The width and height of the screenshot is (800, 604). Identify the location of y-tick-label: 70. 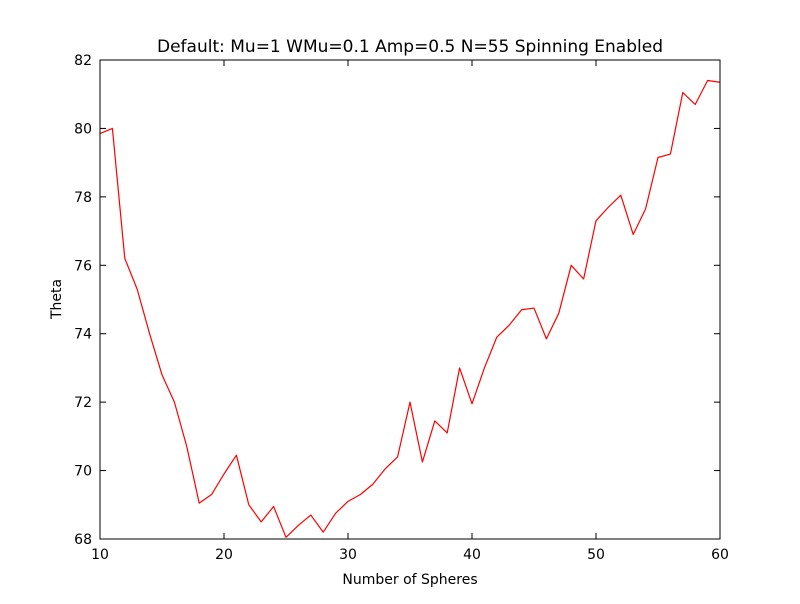
(83, 472).